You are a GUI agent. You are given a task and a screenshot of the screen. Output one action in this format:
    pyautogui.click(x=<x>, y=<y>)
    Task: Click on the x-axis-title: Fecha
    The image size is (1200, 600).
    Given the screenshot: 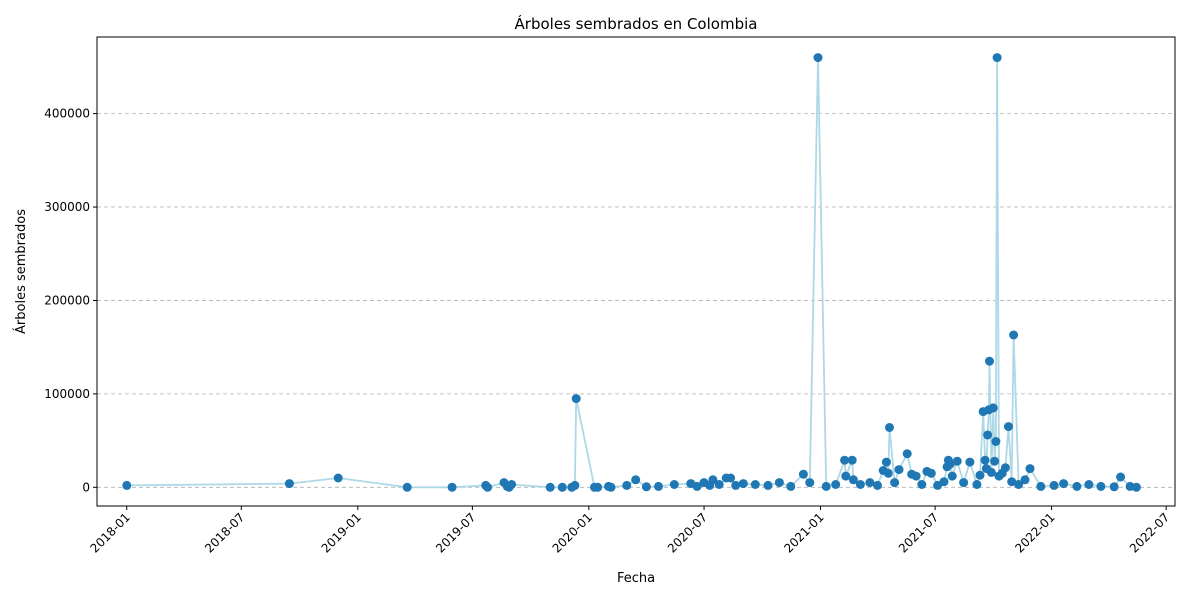 What is the action you would take?
    pyautogui.click(x=636, y=578)
    